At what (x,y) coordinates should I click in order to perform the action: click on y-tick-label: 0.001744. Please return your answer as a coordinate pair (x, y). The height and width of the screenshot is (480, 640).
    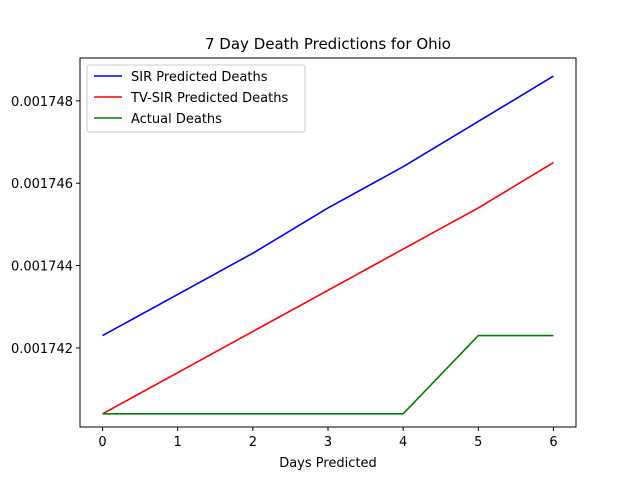
    Looking at the image, I should click on (42, 267).